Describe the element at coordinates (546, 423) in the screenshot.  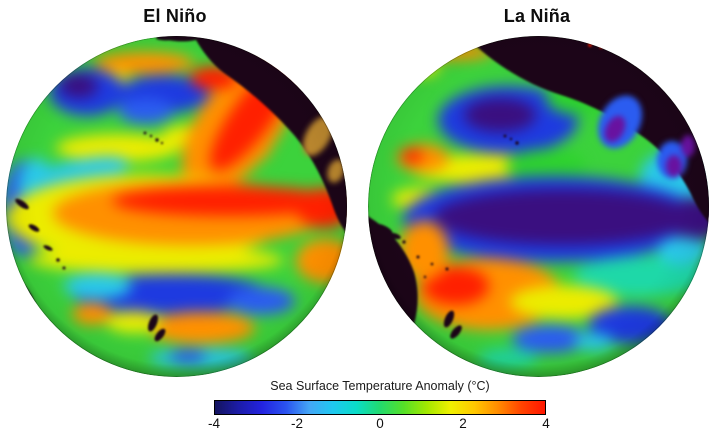
I see `tick-4: 4` at that location.